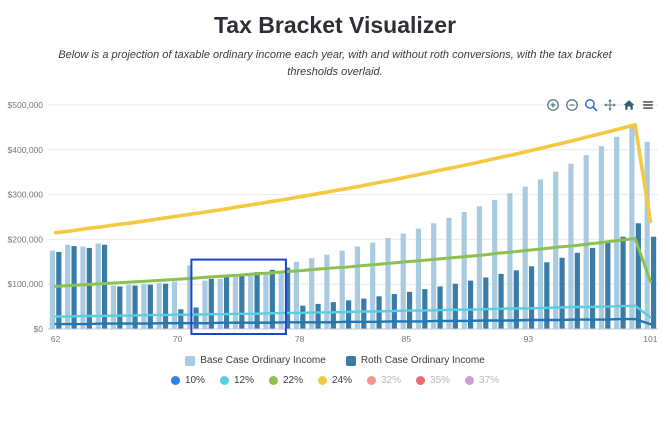 This screenshot has height=435, width=670. What do you see at coordinates (422, 361) in the screenshot?
I see `roth-case-label: Roth Case Ordinary Income` at bounding box center [422, 361].